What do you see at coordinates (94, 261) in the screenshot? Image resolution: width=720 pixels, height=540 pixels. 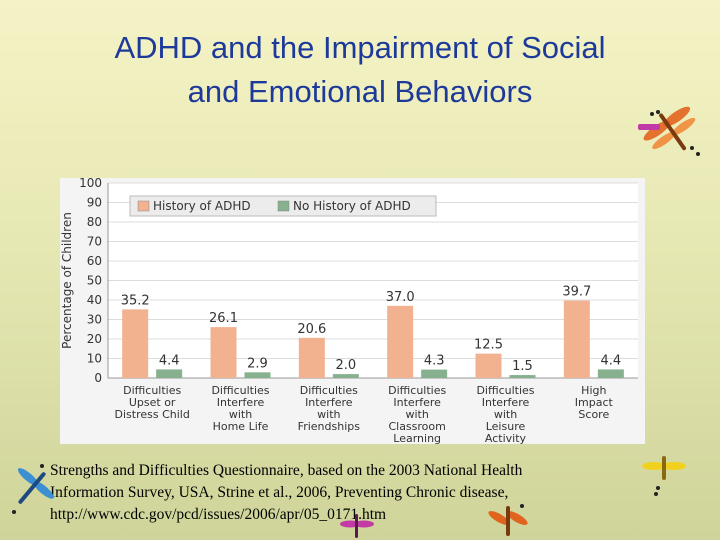 I see `y-tick-label: 60` at bounding box center [94, 261].